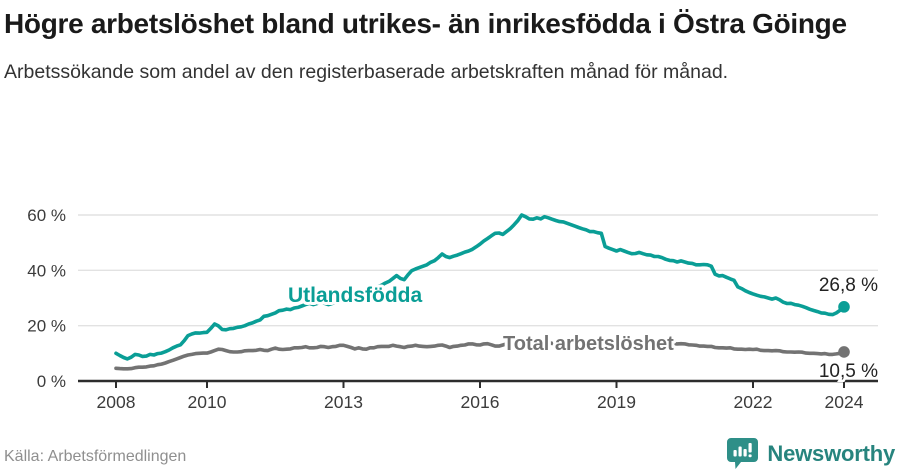  Describe the element at coordinates (46, 326) in the screenshot. I see `y-axis-tick-label: 20 %` at that location.